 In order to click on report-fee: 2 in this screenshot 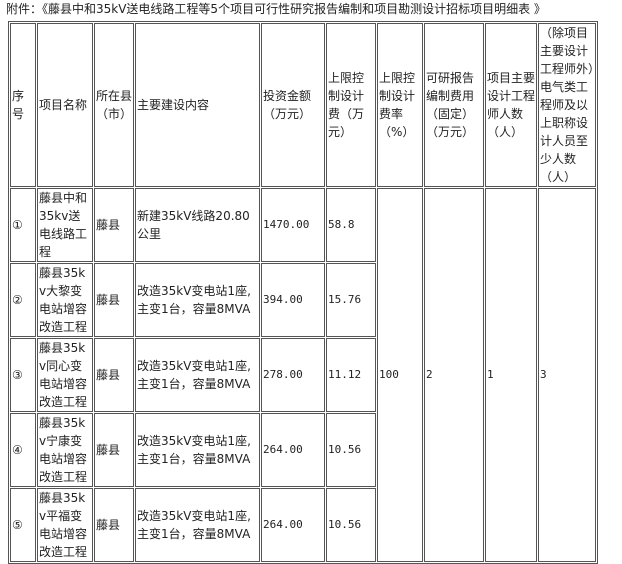, I will do `click(454, 375)`.